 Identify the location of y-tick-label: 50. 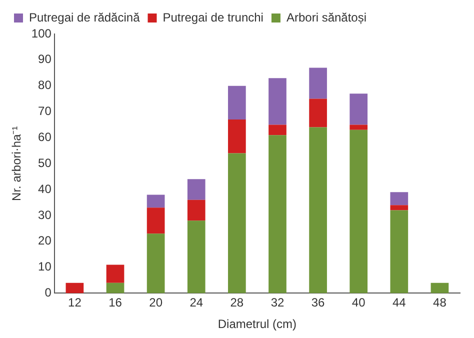
(45, 163).